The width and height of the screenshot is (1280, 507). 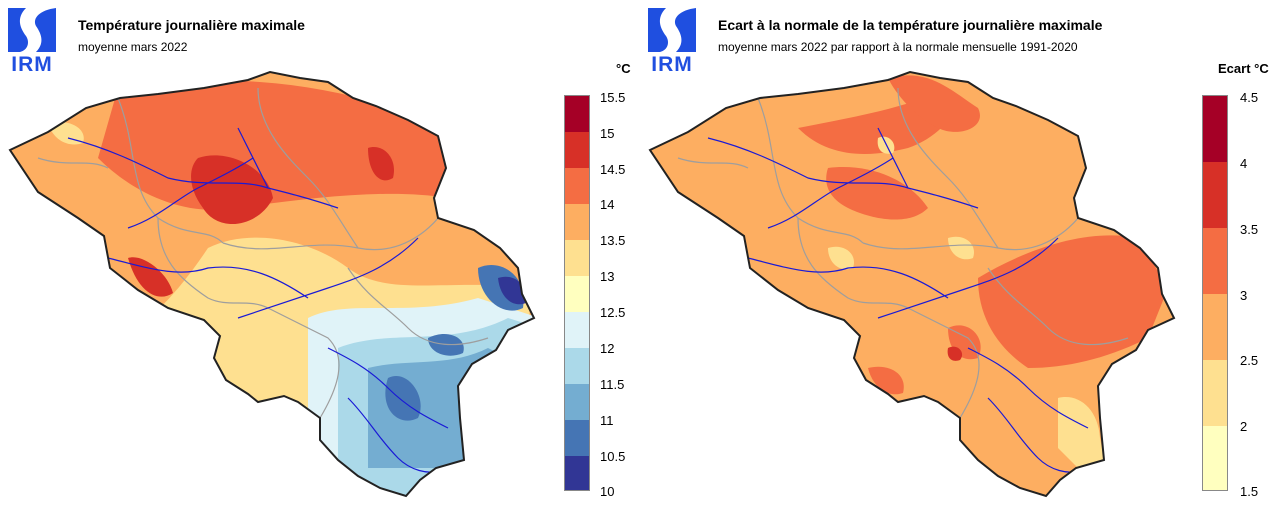 I want to click on legend-tick: 2, so click(x=1244, y=426).